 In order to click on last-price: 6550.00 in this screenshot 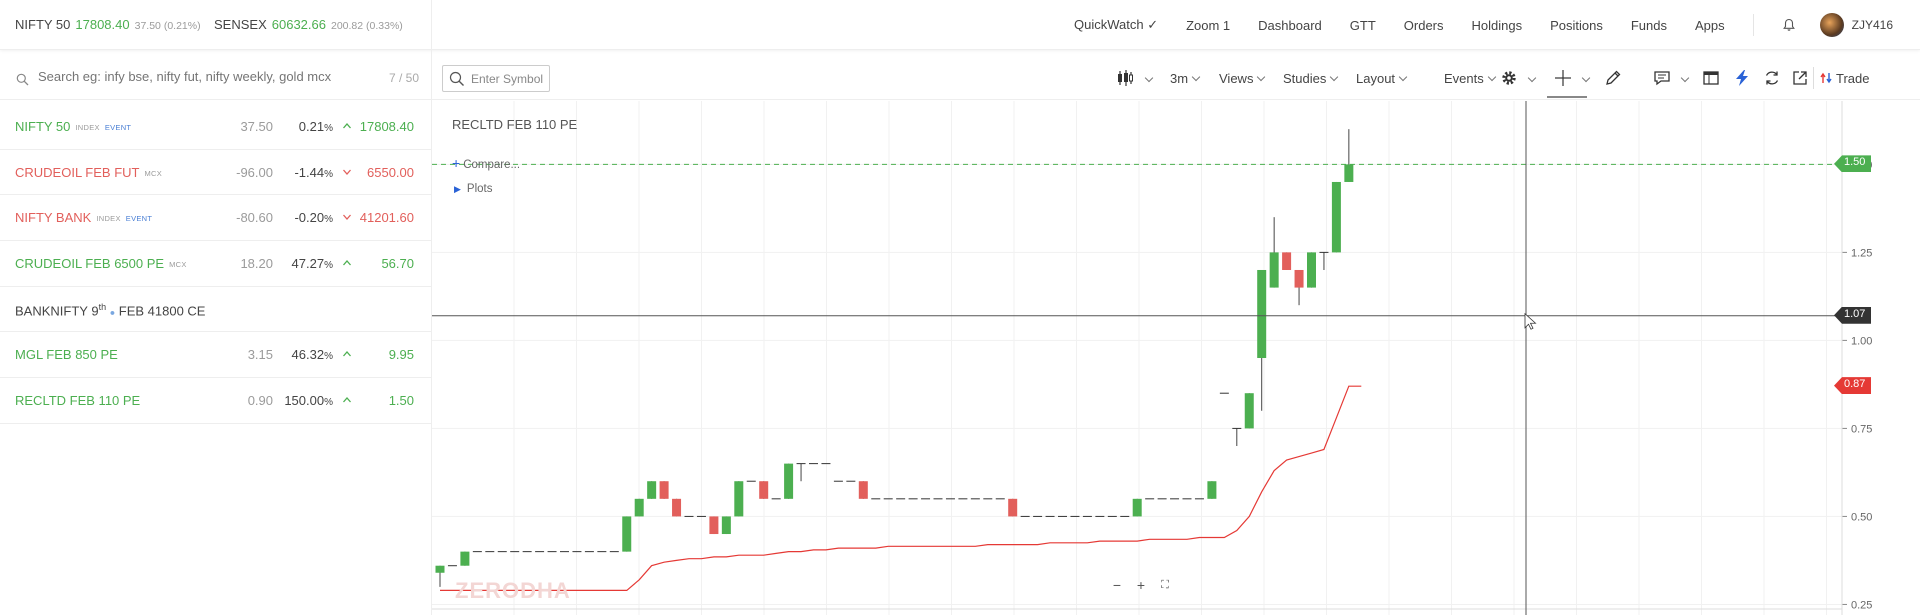, I will do `click(390, 172)`.